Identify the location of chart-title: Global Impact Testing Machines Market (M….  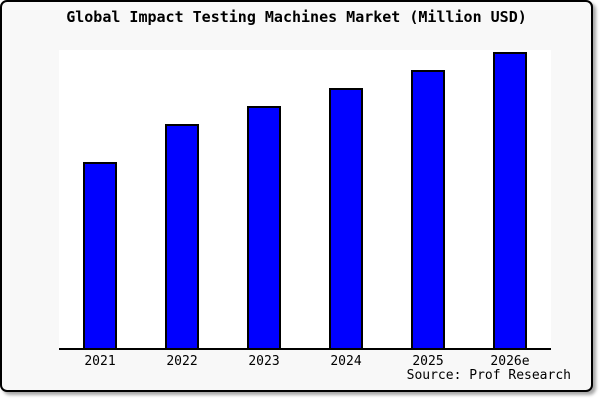
(296, 17).